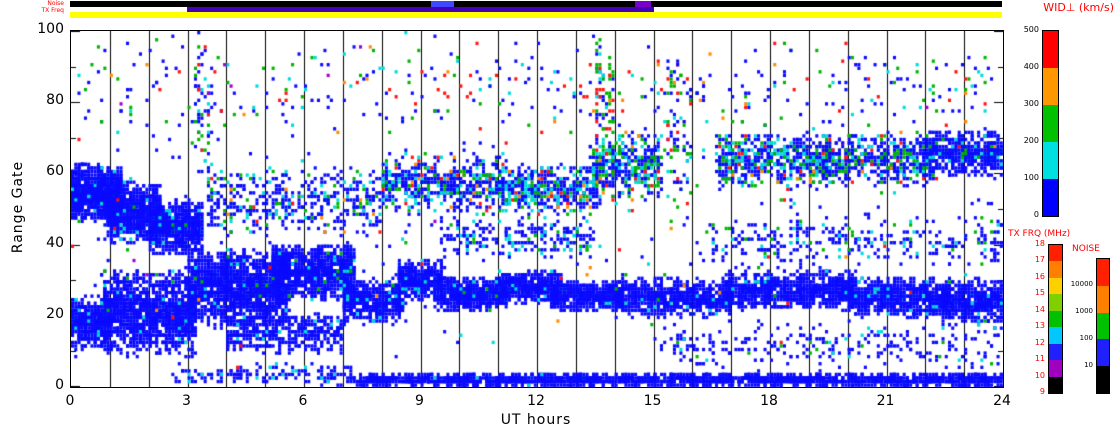  What do you see at coordinates (186, 401) in the screenshot?
I see `x-tick-label: 3` at bounding box center [186, 401].